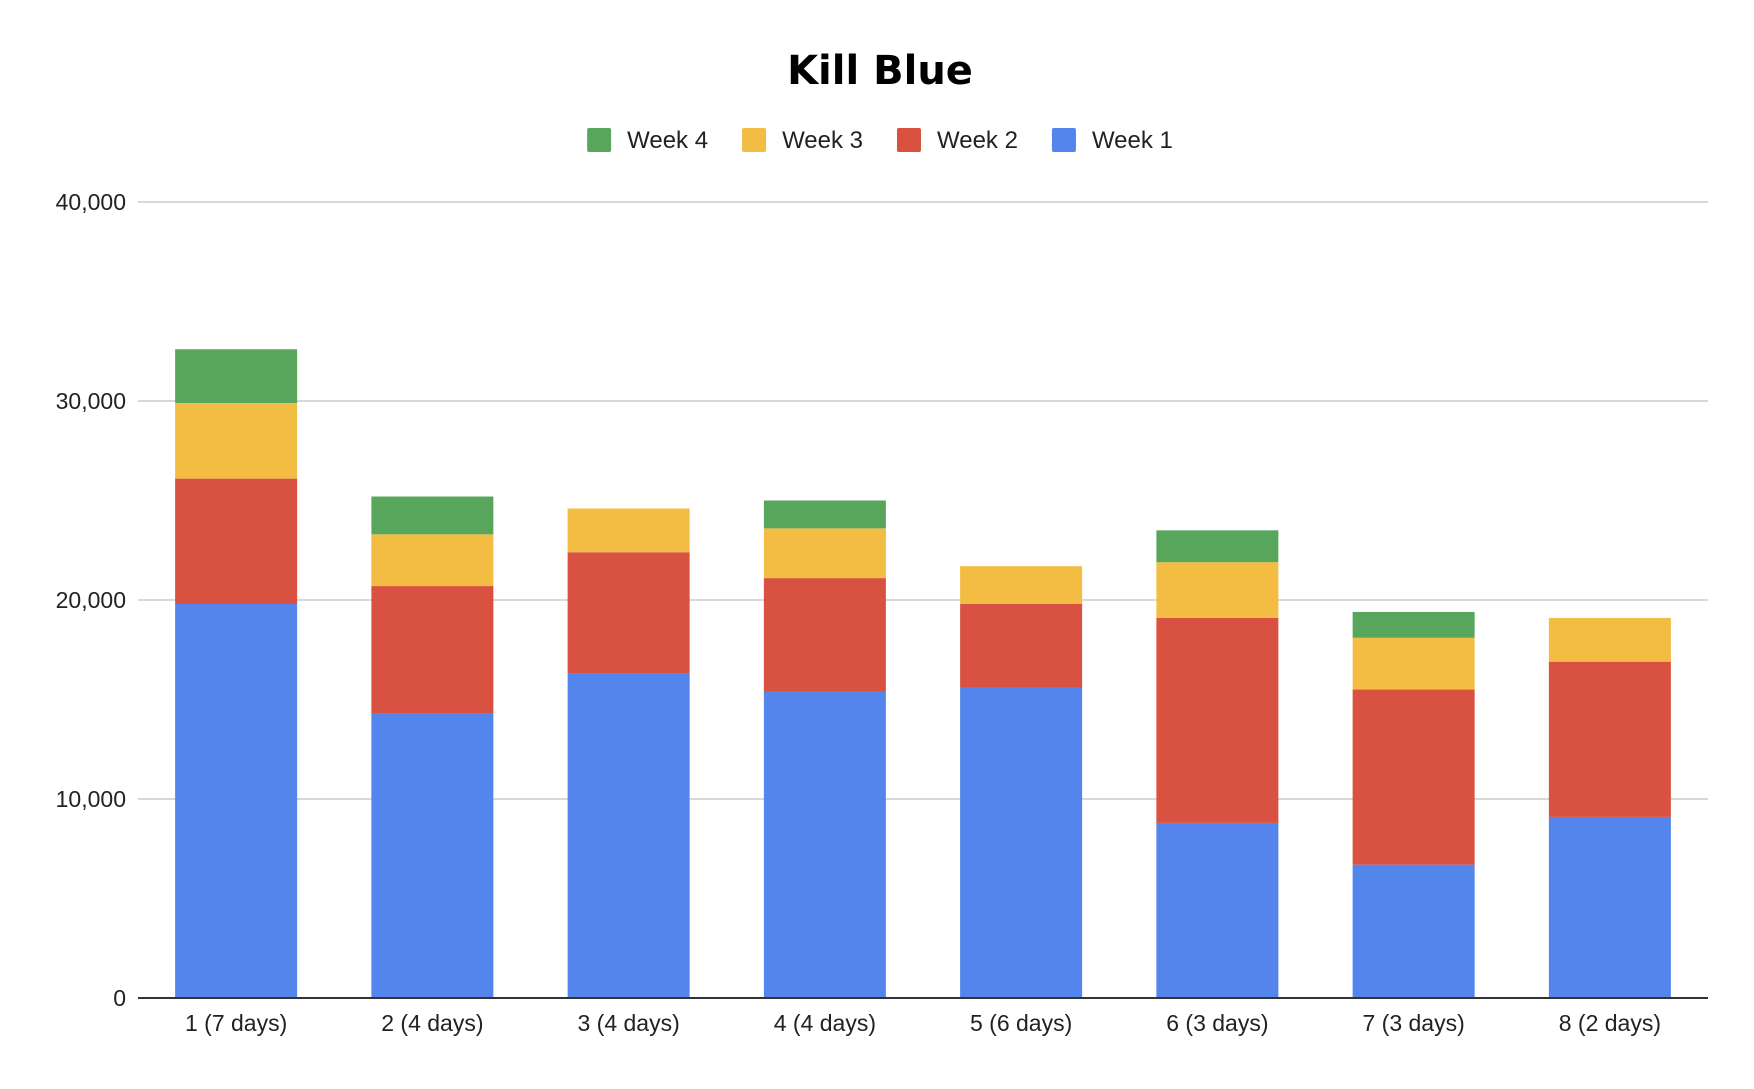 The width and height of the screenshot is (1754, 1089). Describe the element at coordinates (1217, 590) in the screenshot. I see `bar-week-3-6-3-days` at that location.